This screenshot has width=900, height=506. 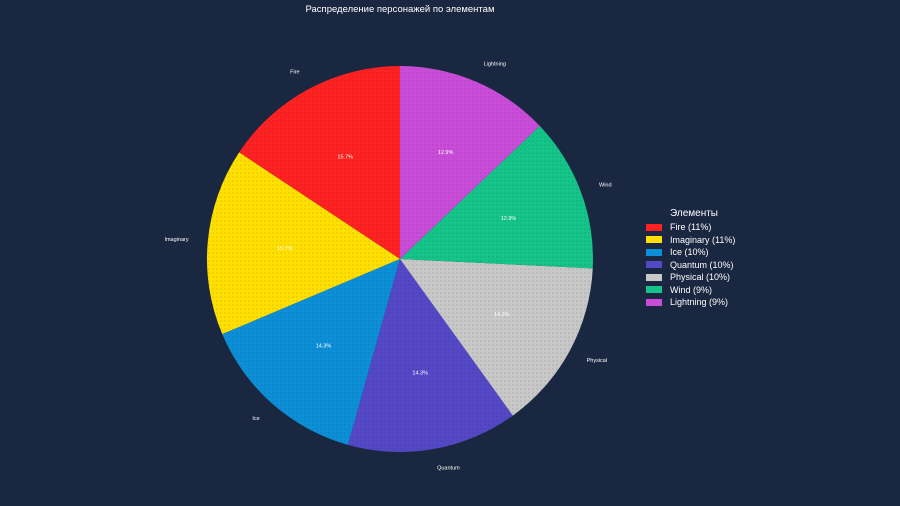 I want to click on legend-item-lightning: Lightning (9%), so click(x=690, y=302).